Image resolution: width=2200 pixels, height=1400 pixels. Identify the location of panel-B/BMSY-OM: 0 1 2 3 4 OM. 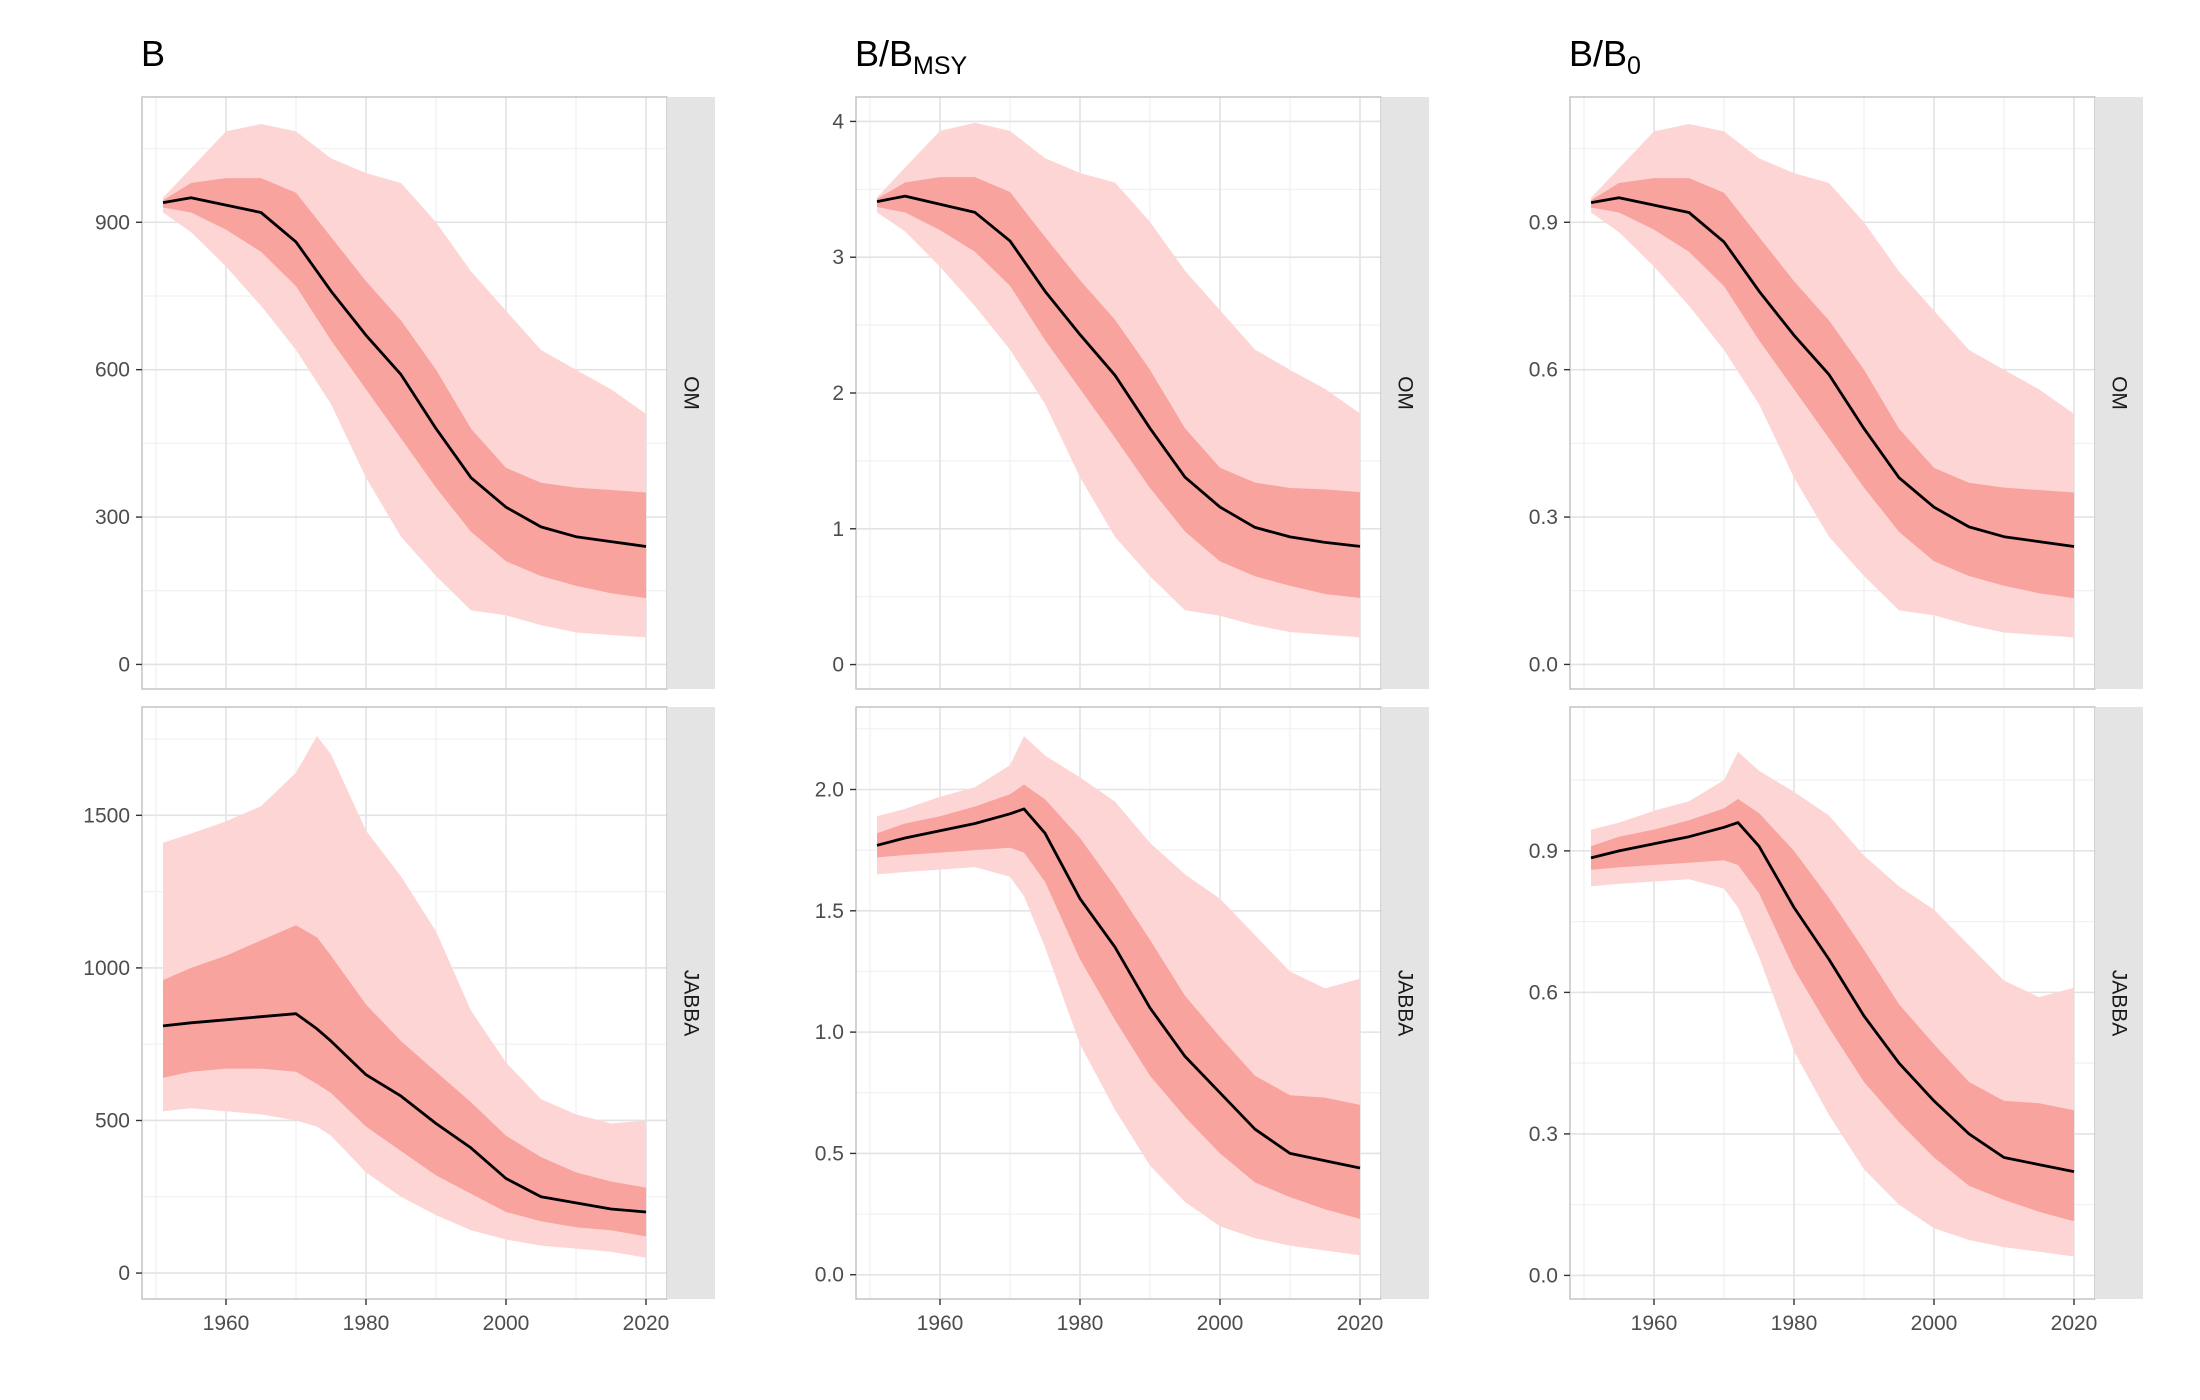
(1130, 393).